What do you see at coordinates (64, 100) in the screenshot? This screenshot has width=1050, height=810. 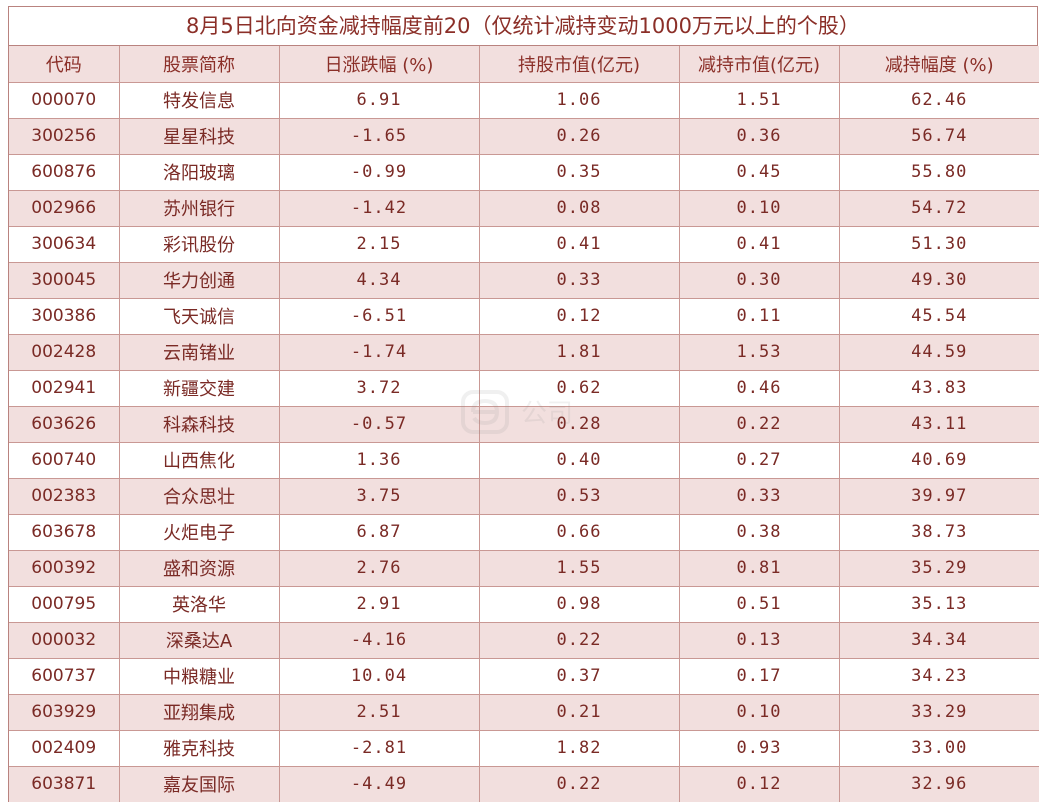 I see `cell-code: 000070` at bounding box center [64, 100].